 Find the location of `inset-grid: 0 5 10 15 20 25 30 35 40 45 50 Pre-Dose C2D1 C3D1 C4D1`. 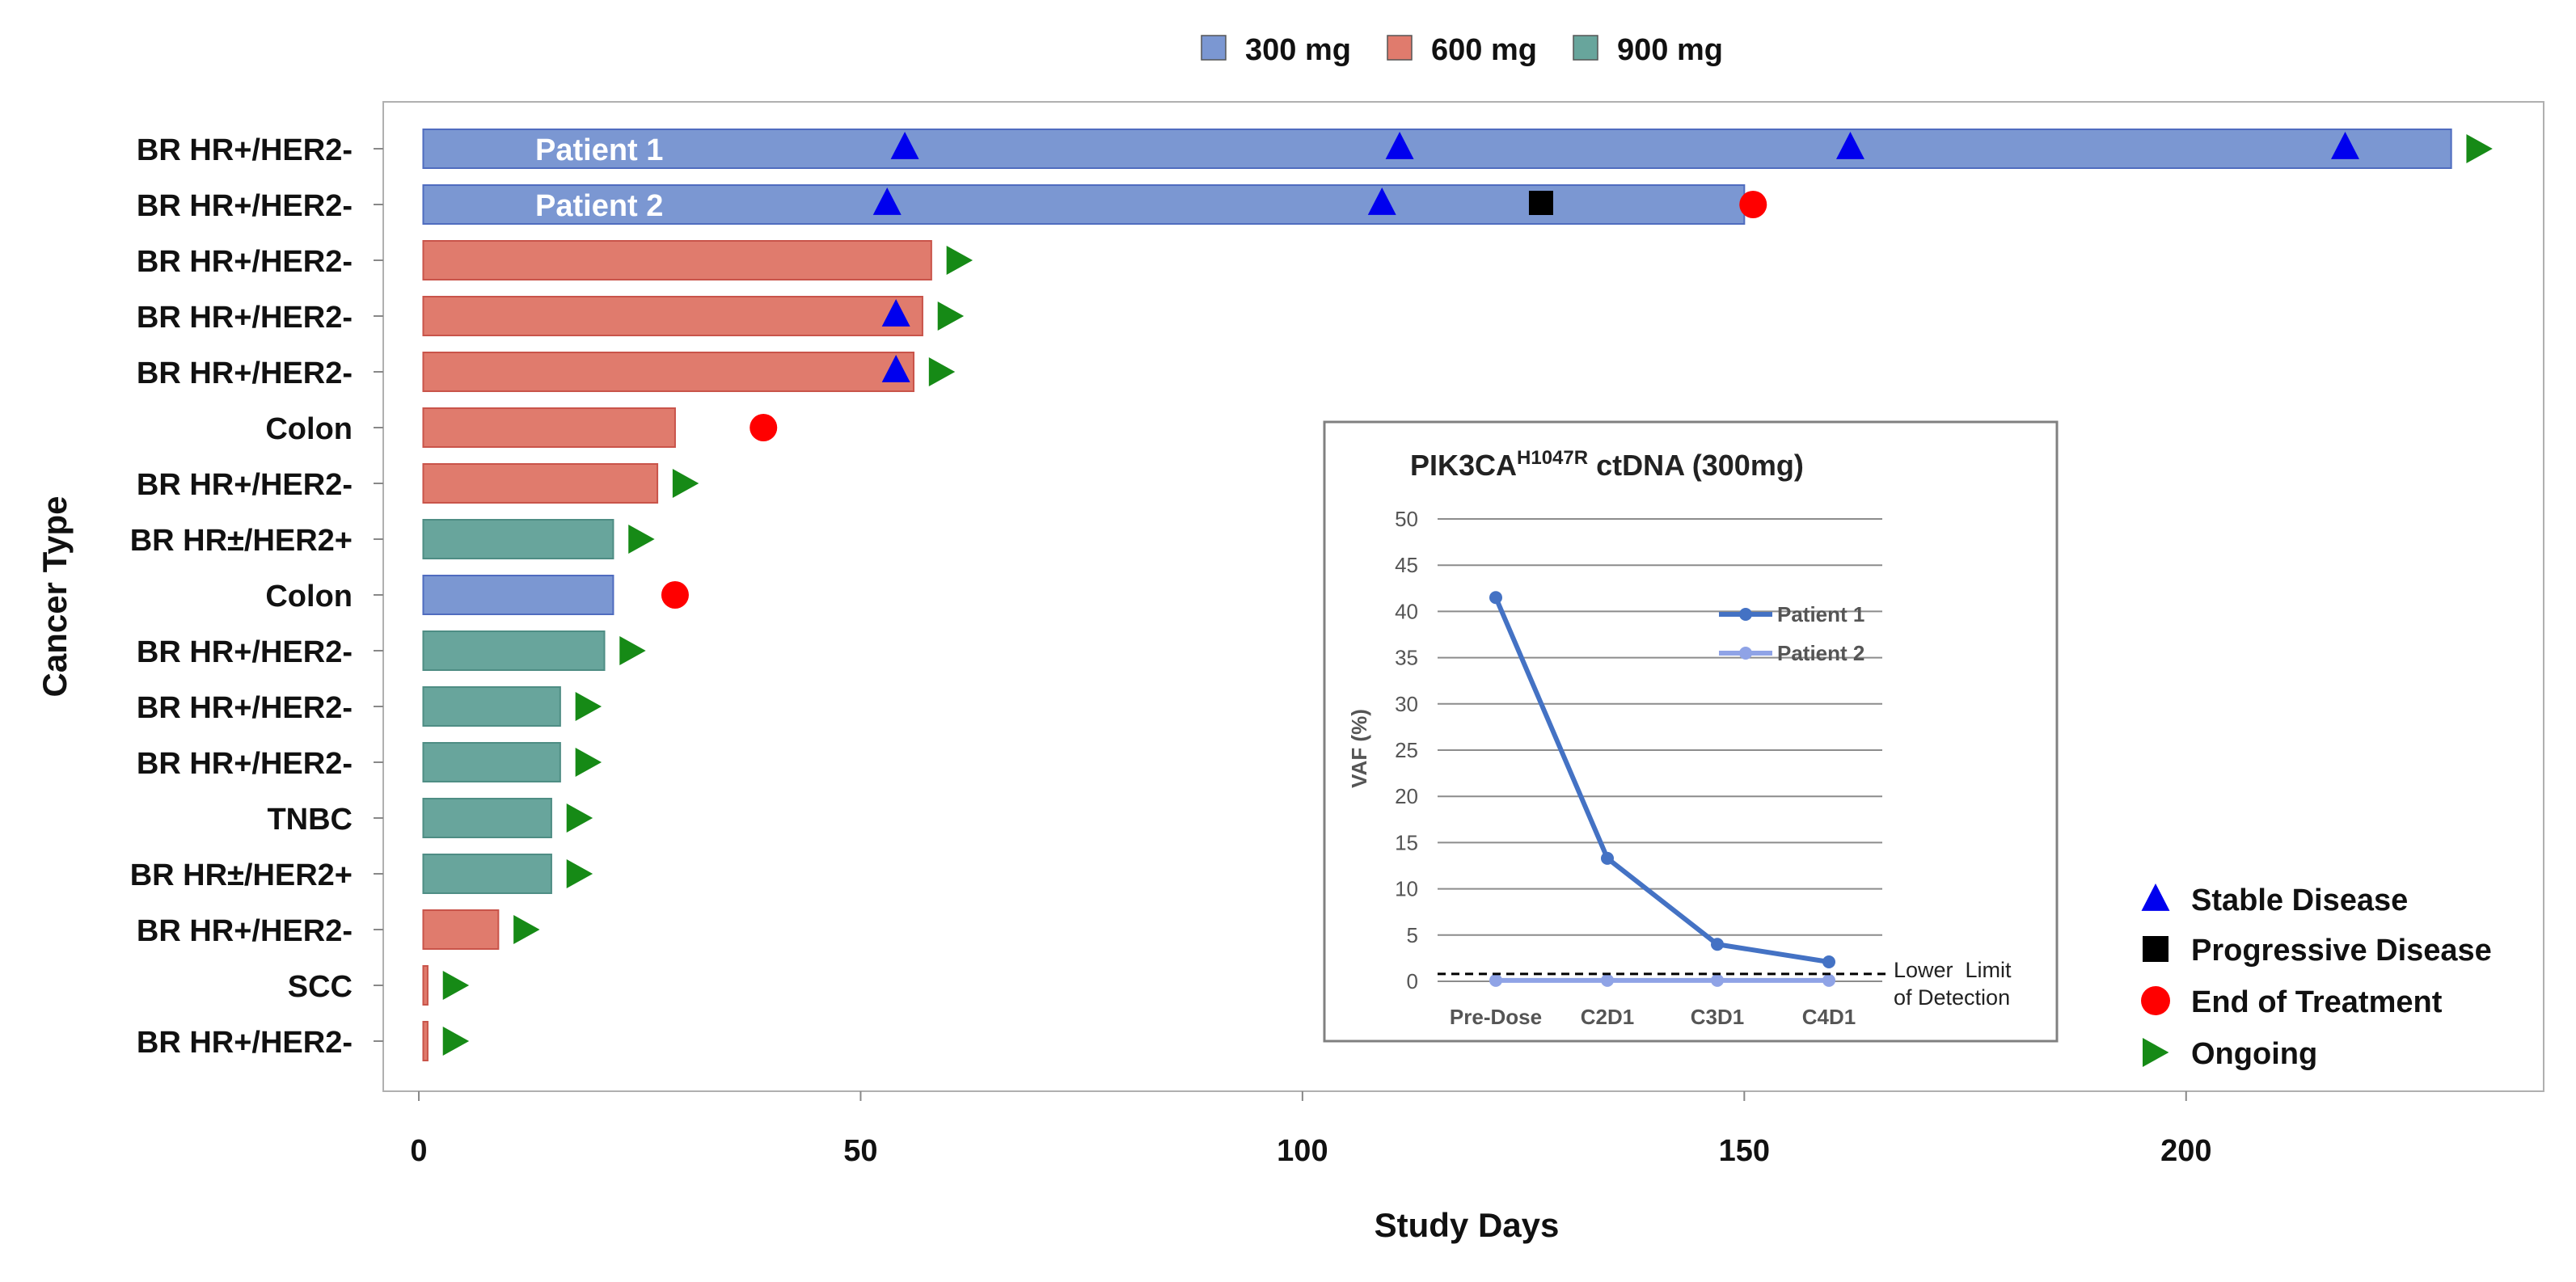

inset-grid: 0 5 10 15 20 25 30 35 40 45 50 Pre-Dose C2D1 C3D1 C4D1 is located at coordinates (1638, 768).